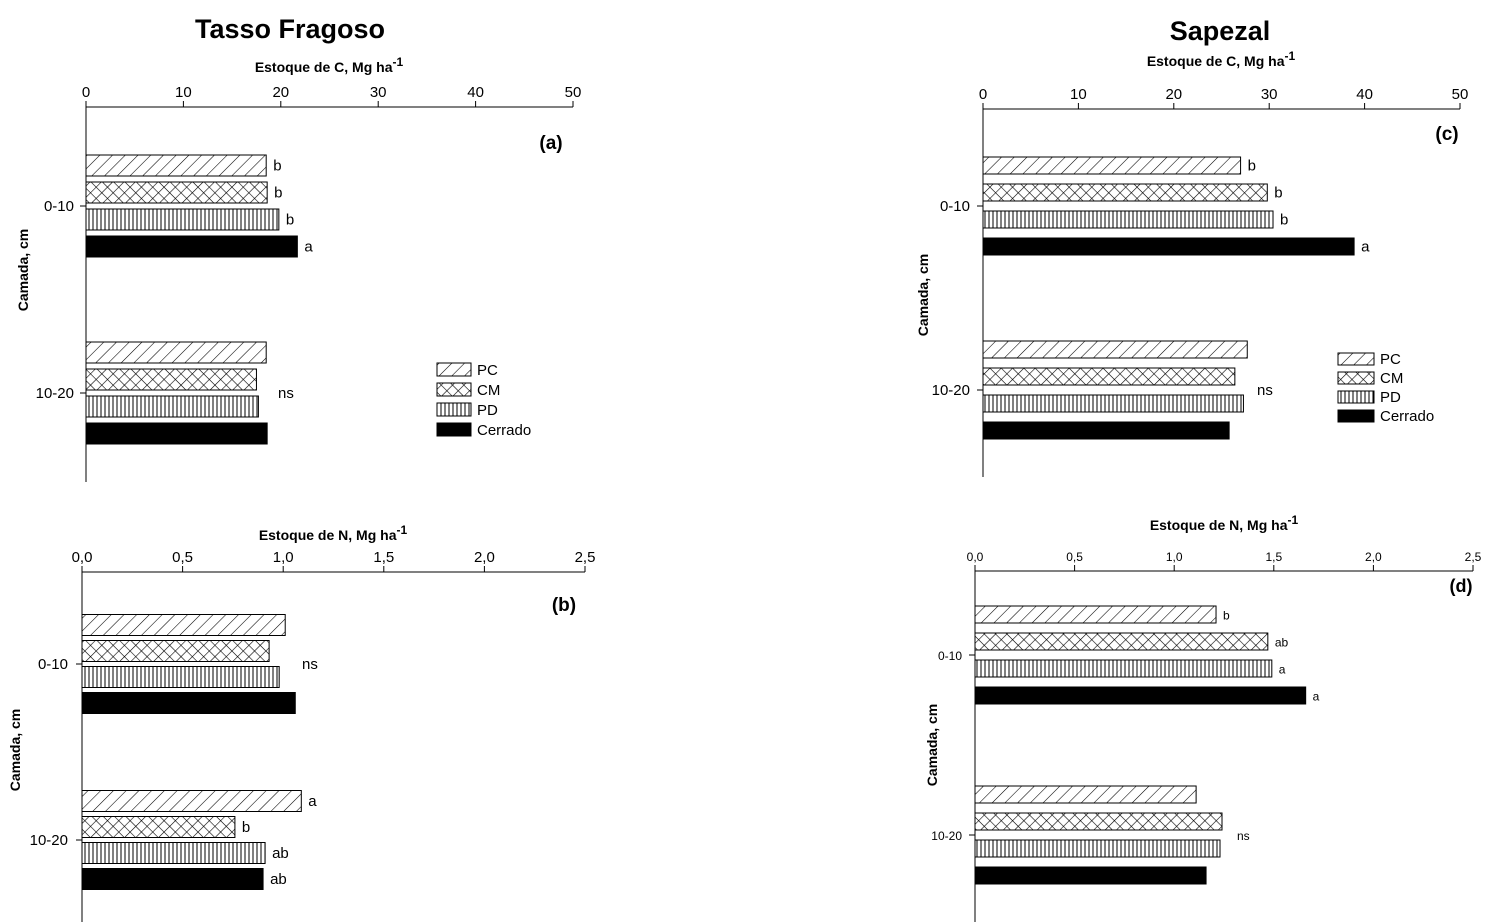  I want to click on panel-letter: (b), so click(564, 605).